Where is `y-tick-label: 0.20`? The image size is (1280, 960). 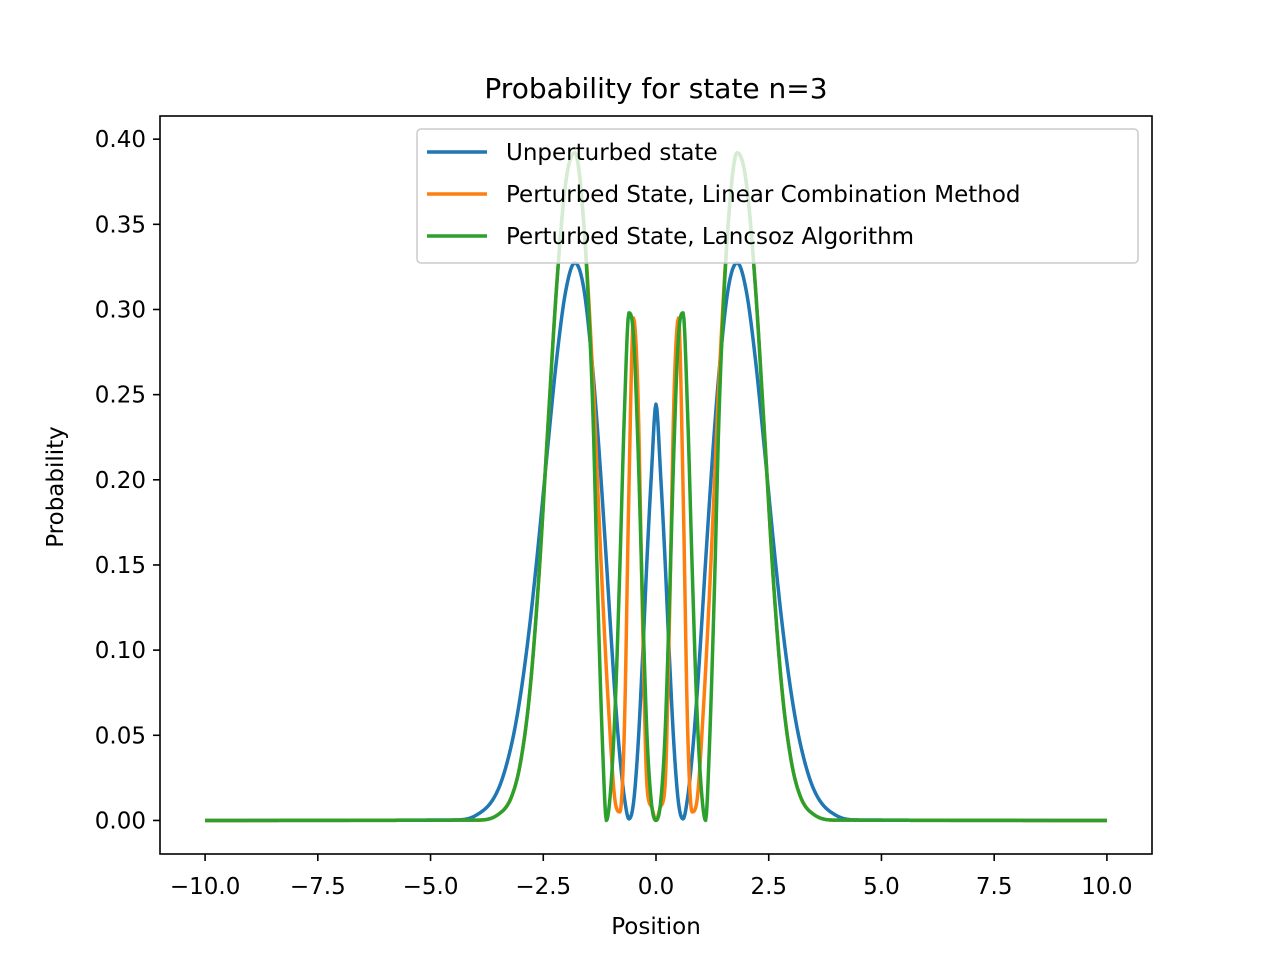
y-tick-label: 0.20 is located at coordinates (120, 481).